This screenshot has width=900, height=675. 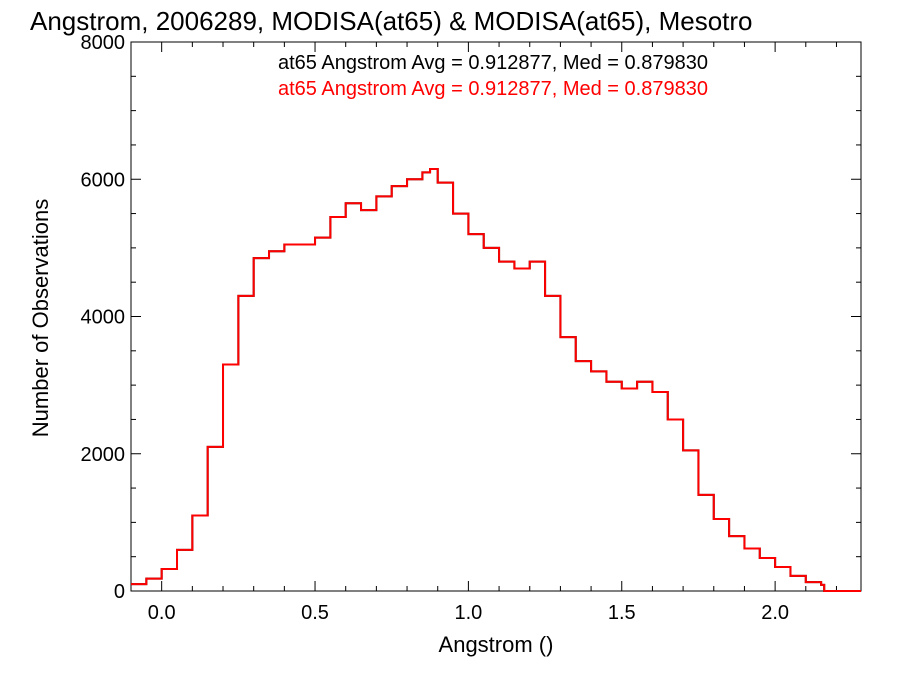 I want to click on x-tick-label: 0.0, so click(x=162, y=613).